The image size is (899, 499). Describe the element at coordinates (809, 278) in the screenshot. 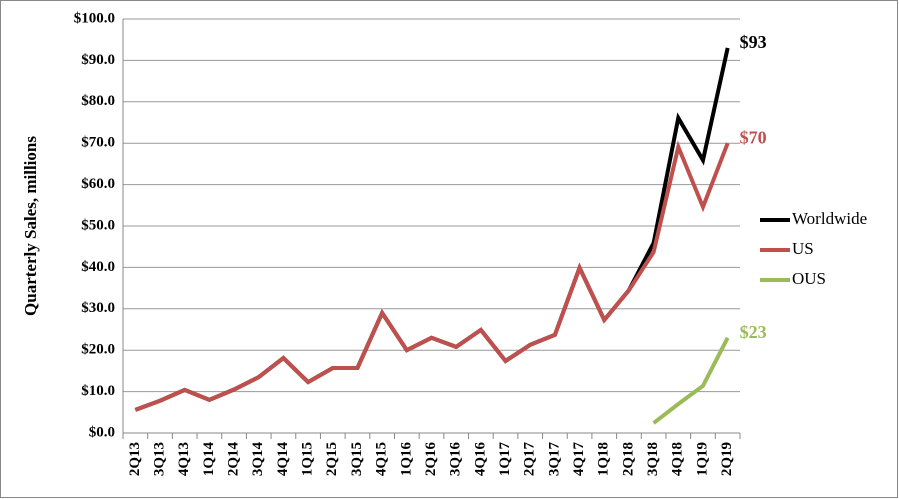

I see `legend-label: OUS` at that location.